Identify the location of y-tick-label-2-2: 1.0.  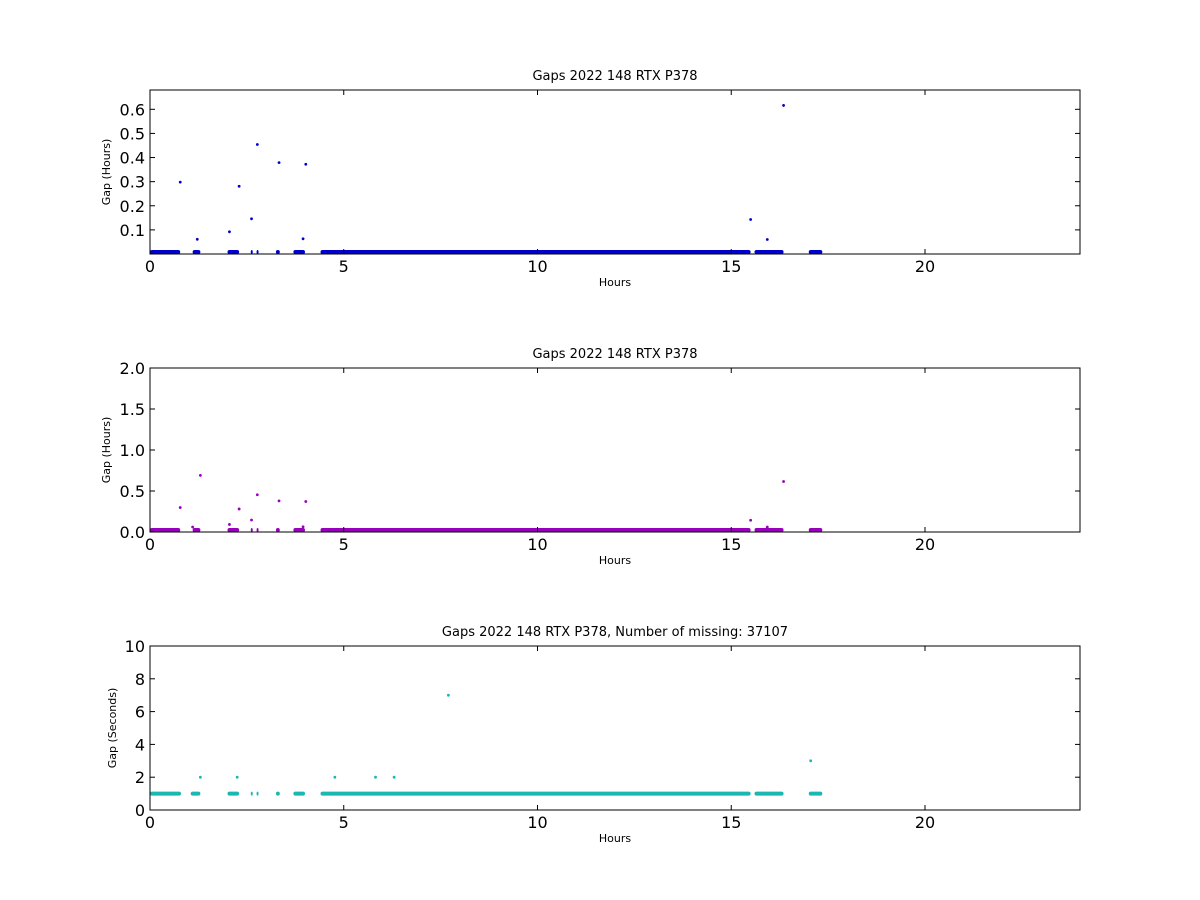
(132, 450).